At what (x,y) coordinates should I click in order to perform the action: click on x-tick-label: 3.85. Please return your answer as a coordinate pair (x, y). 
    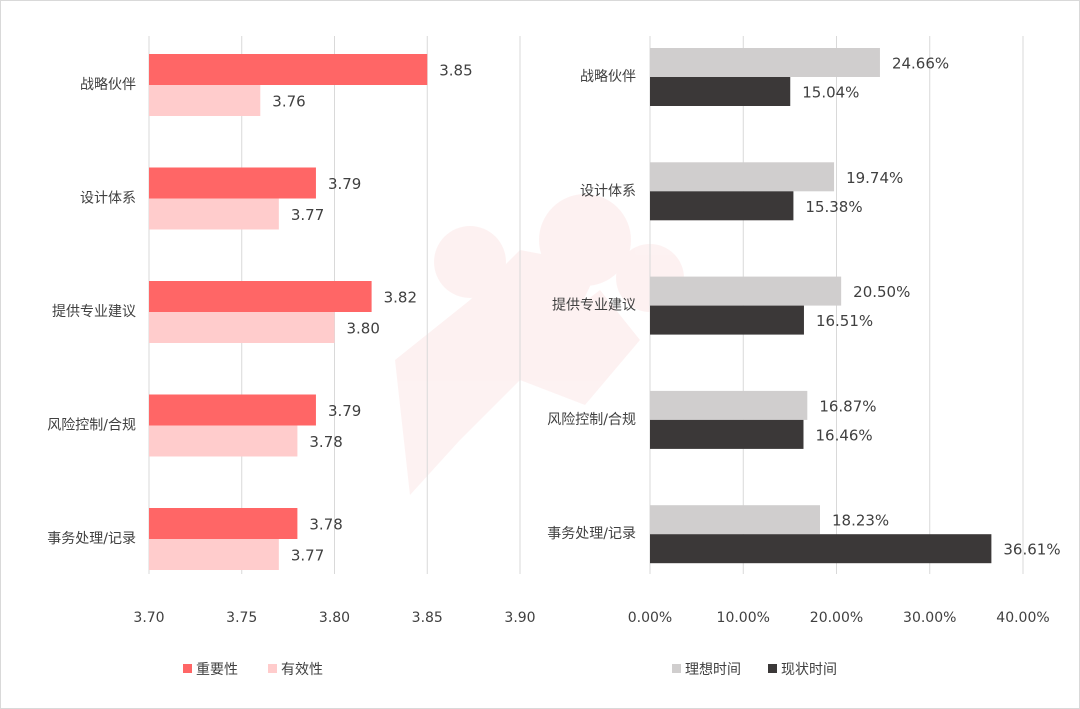
    Looking at the image, I should click on (427, 618).